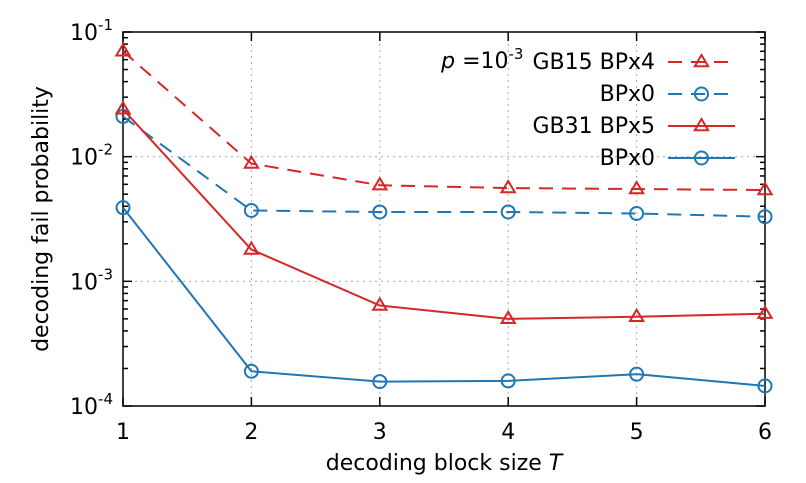 This screenshot has width=806, height=483. I want to click on x-tick-label: 1, so click(123, 432).